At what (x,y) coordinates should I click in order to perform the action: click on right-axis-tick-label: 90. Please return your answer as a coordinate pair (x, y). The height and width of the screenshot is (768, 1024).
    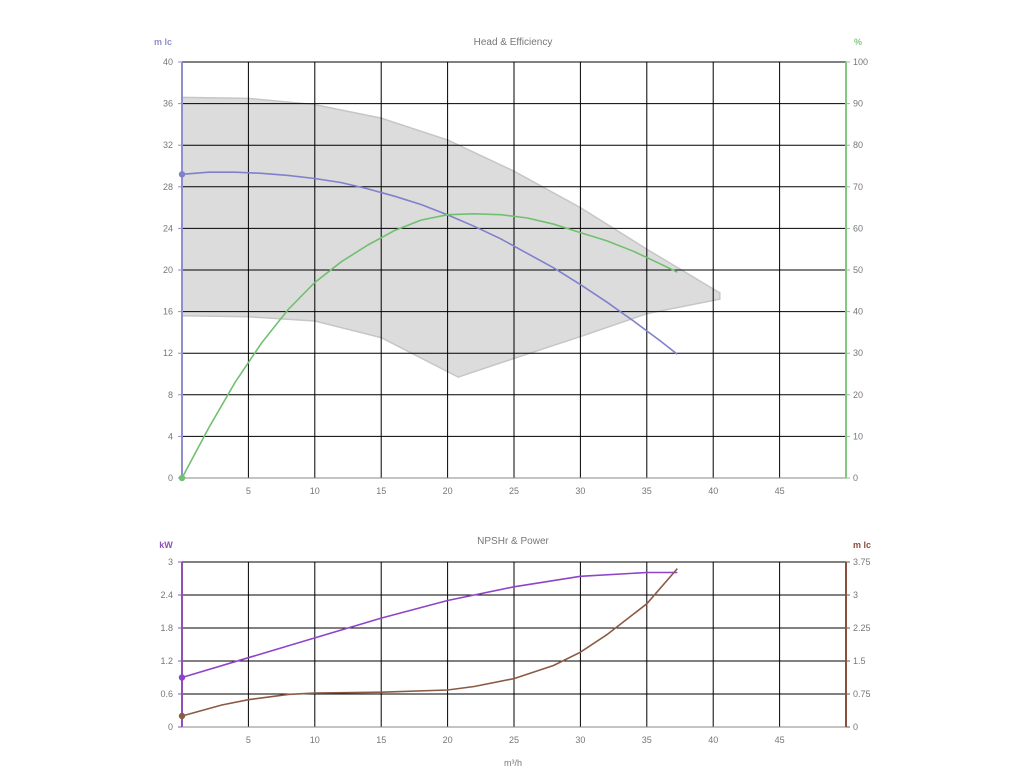
    Looking at the image, I should click on (858, 104).